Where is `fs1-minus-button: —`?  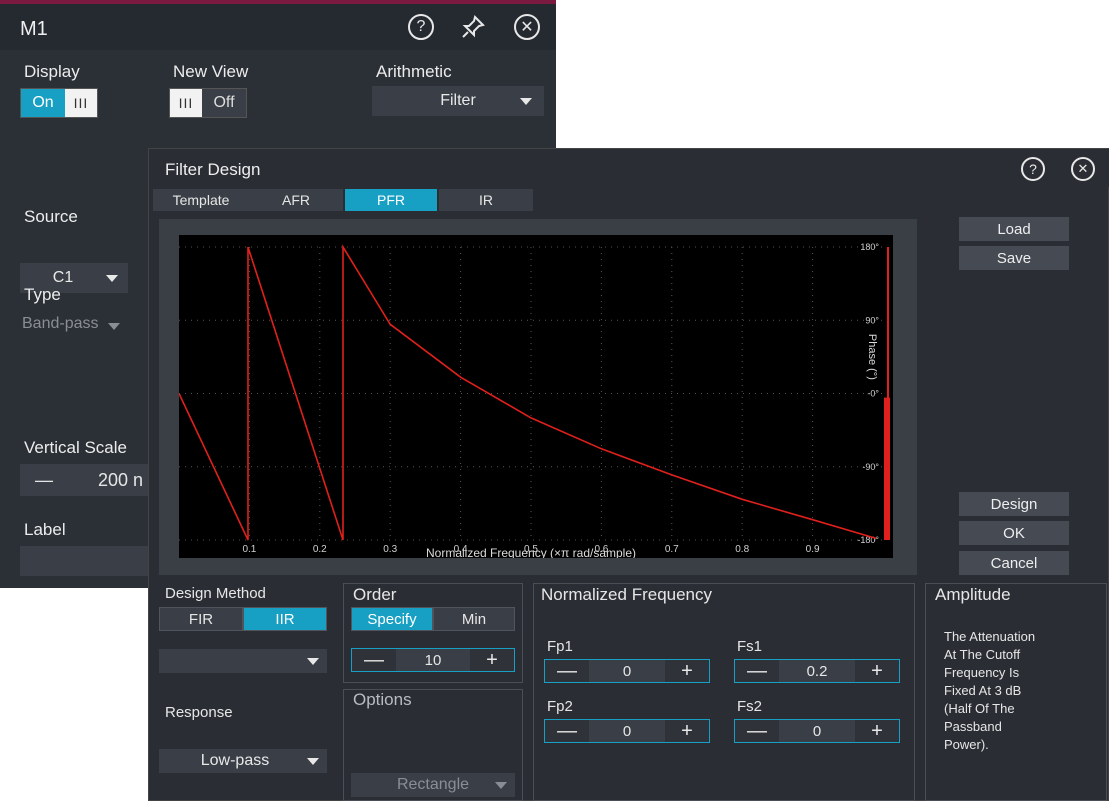 fs1-minus-button: — is located at coordinates (757, 671).